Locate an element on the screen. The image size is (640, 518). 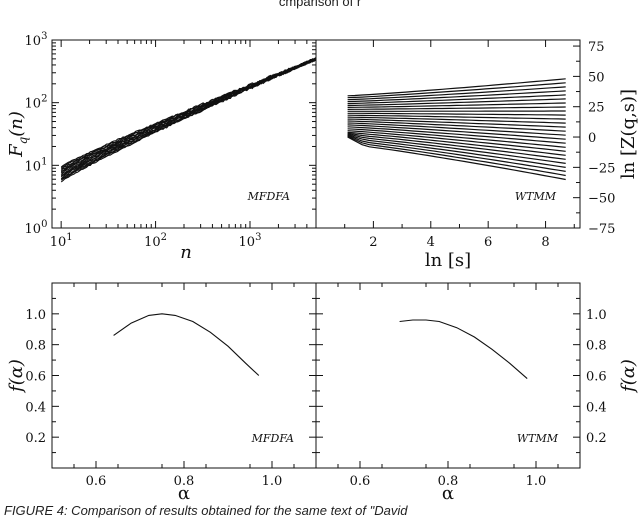
y-tick-label: 75 is located at coordinates (596, 47).